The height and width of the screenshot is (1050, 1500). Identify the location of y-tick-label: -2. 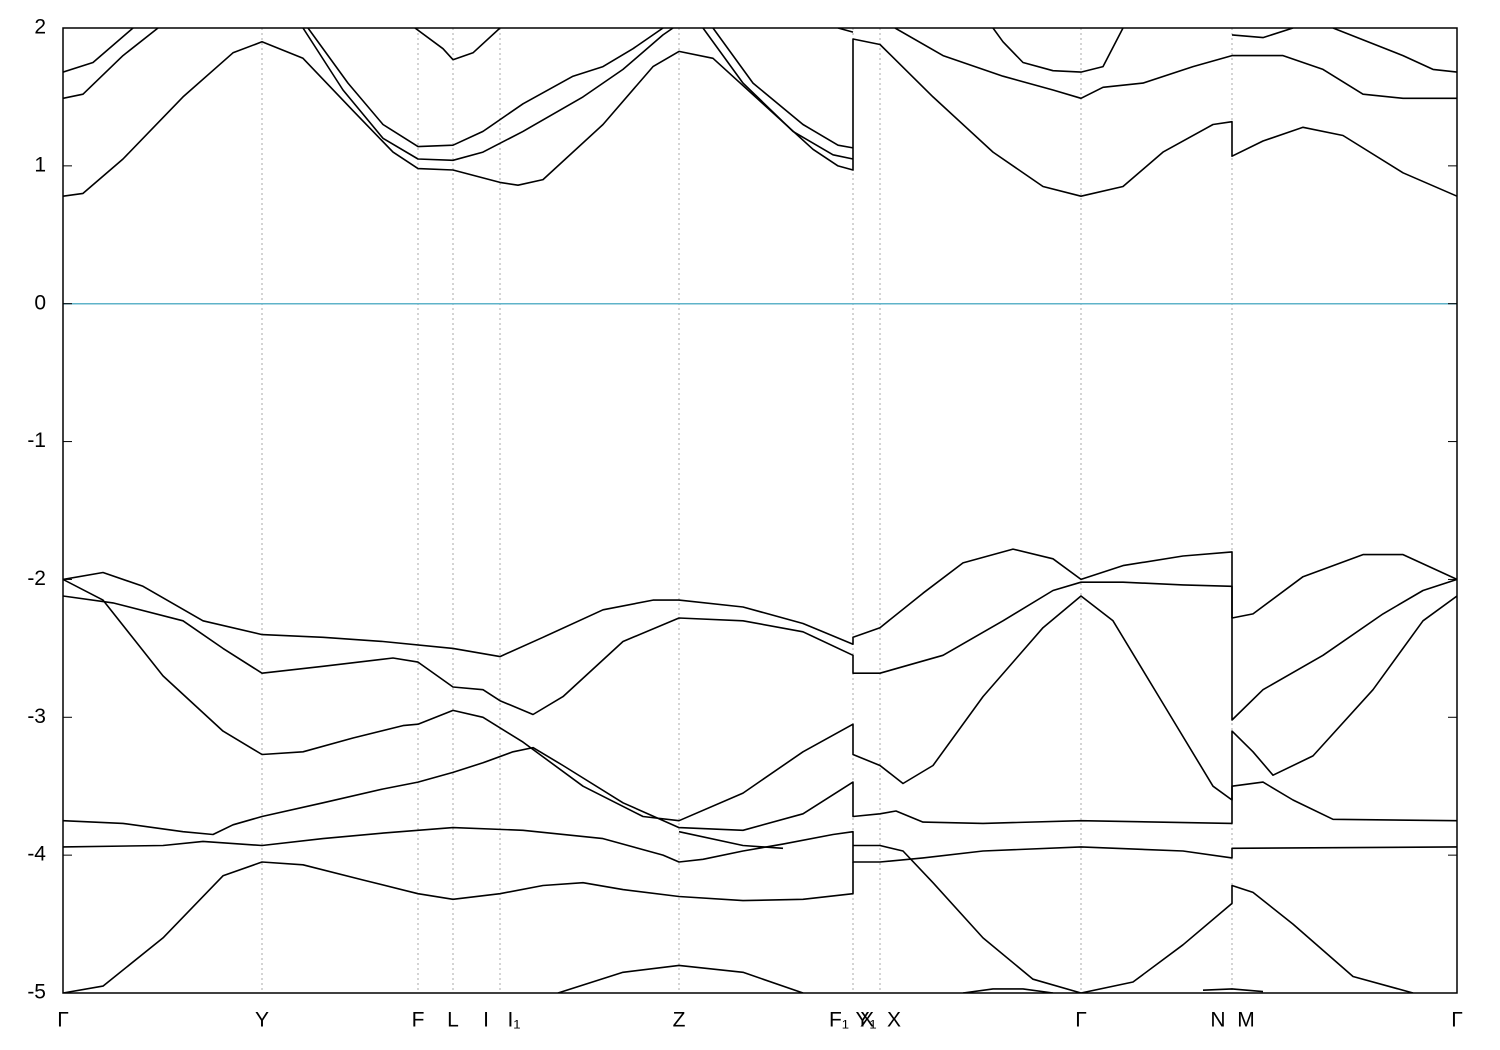
(36, 578).